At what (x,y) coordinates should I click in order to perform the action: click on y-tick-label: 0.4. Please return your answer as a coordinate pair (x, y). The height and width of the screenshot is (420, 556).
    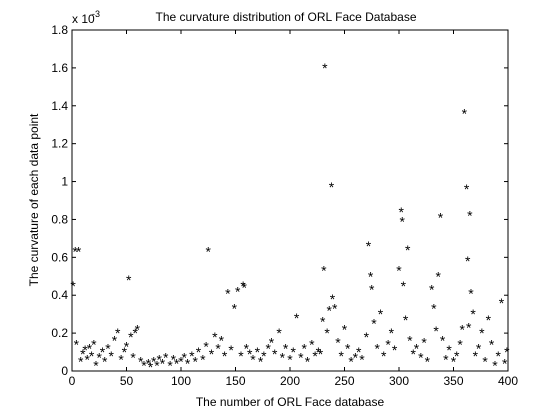
    Looking at the image, I should click on (59, 295).